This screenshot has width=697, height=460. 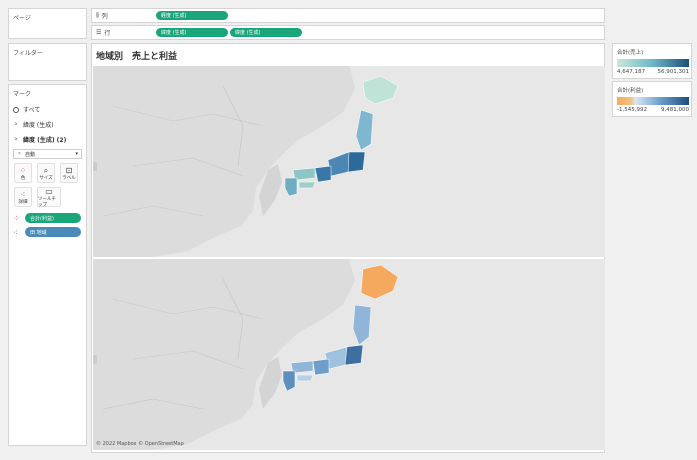 I want to click on detail-button-label: 詳細, so click(x=23, y=202).